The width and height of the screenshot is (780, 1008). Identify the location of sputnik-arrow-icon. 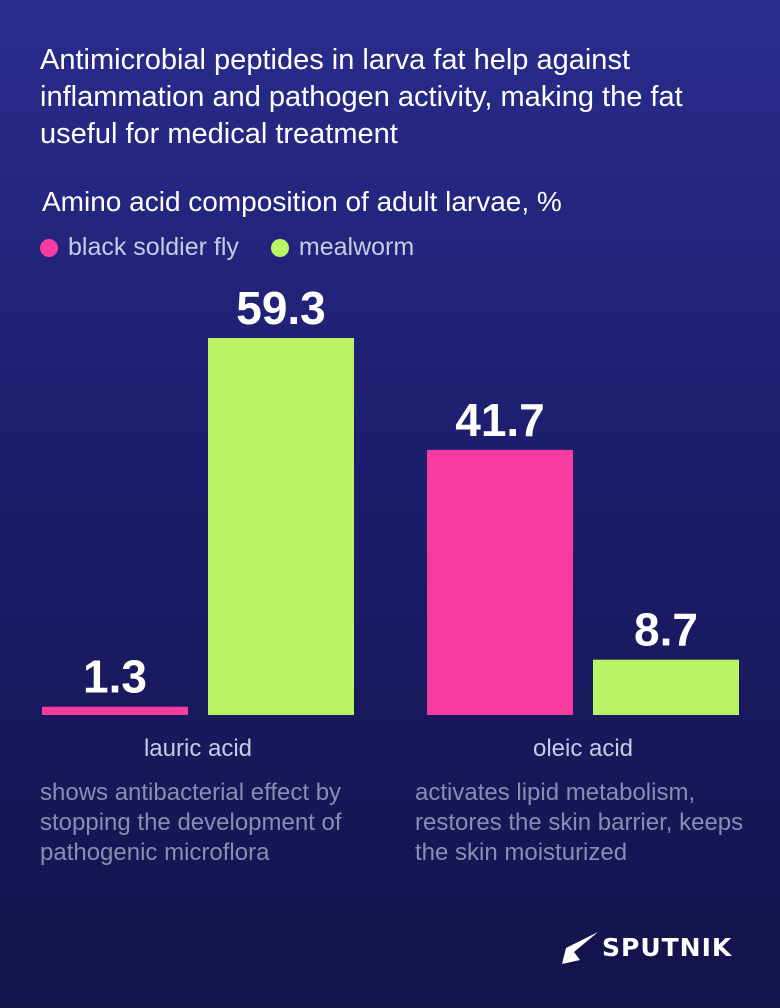
(580, 948).